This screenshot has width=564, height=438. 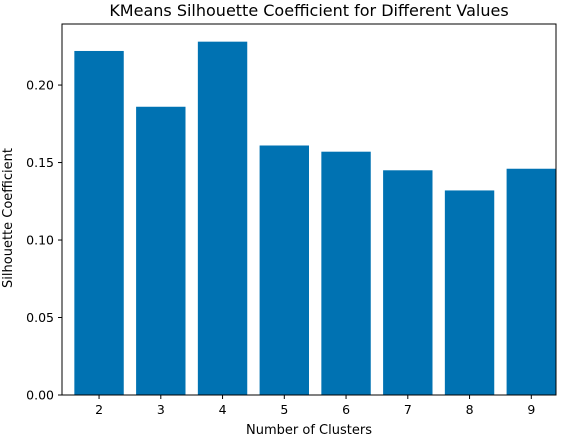 I want to click on x-tick-label-9: 9, so click(x=531, y=409).